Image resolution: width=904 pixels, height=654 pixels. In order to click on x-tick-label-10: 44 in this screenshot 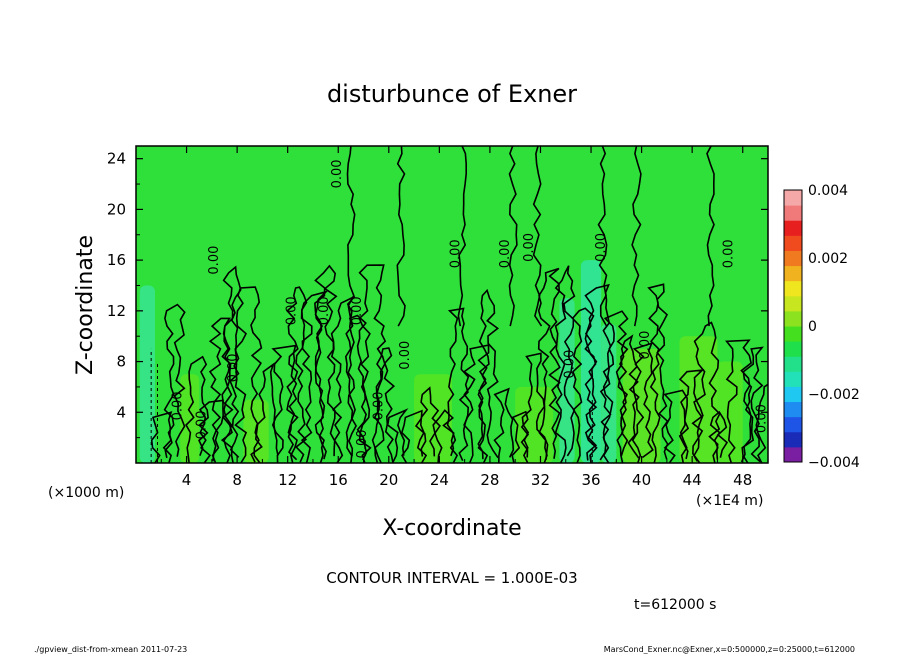, I will do `click(692, 480)`.